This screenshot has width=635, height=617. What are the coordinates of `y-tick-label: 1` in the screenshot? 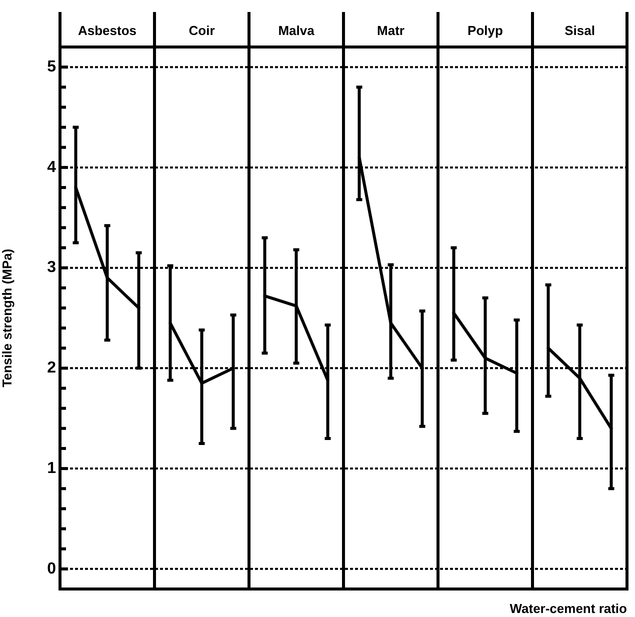 It's located at (51, 468).